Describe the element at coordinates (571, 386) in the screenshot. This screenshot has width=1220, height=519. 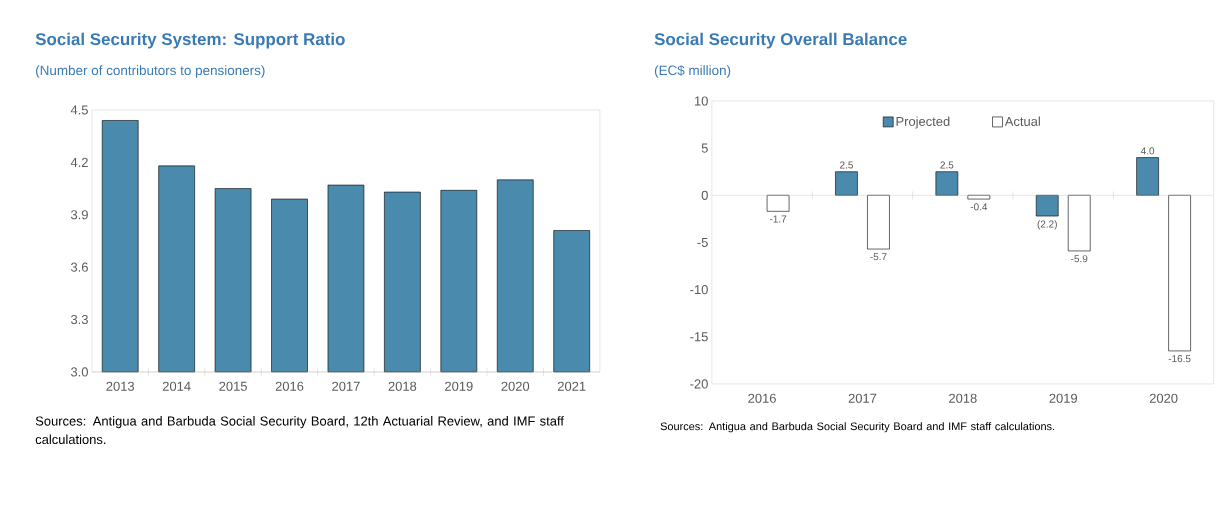
I see `x-tick-label: 2021` at that location.